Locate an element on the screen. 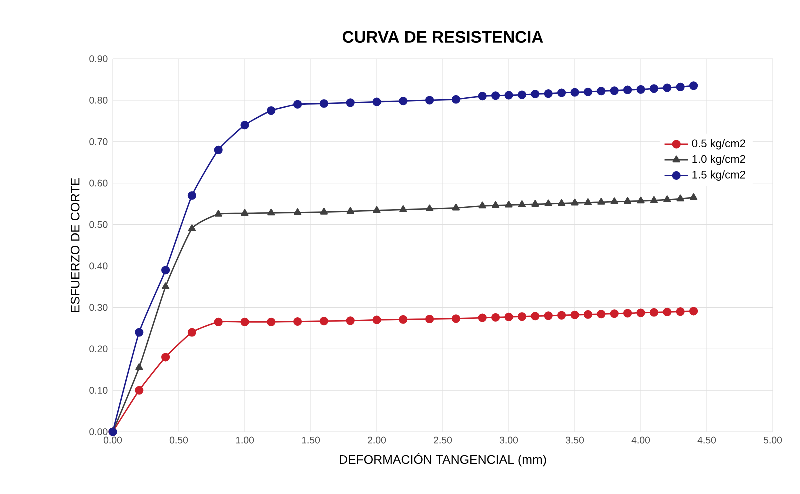 The width and height of the screenshot is (800, 494). y-tick-label: 0.60 is located at coordinates (99, 183).